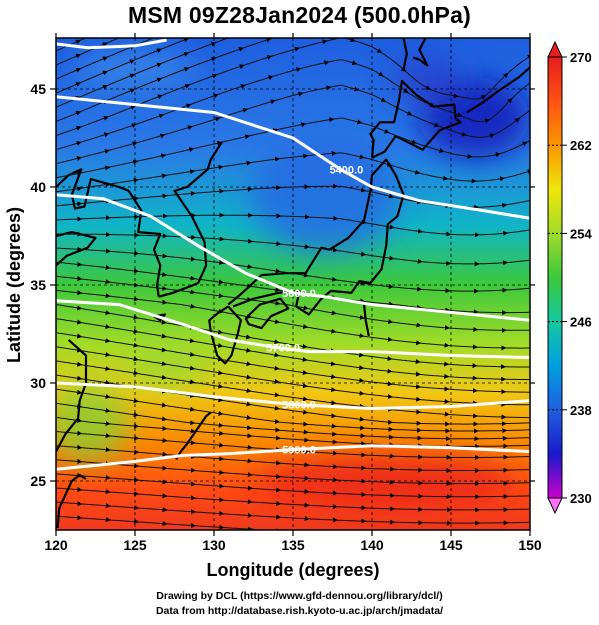 This screenshot has height=625, width=599. What do you see at coordinates (581, 57) in the screenshot?
I see `colorbar-tick-label: 270` at bounding box center [581, 57].